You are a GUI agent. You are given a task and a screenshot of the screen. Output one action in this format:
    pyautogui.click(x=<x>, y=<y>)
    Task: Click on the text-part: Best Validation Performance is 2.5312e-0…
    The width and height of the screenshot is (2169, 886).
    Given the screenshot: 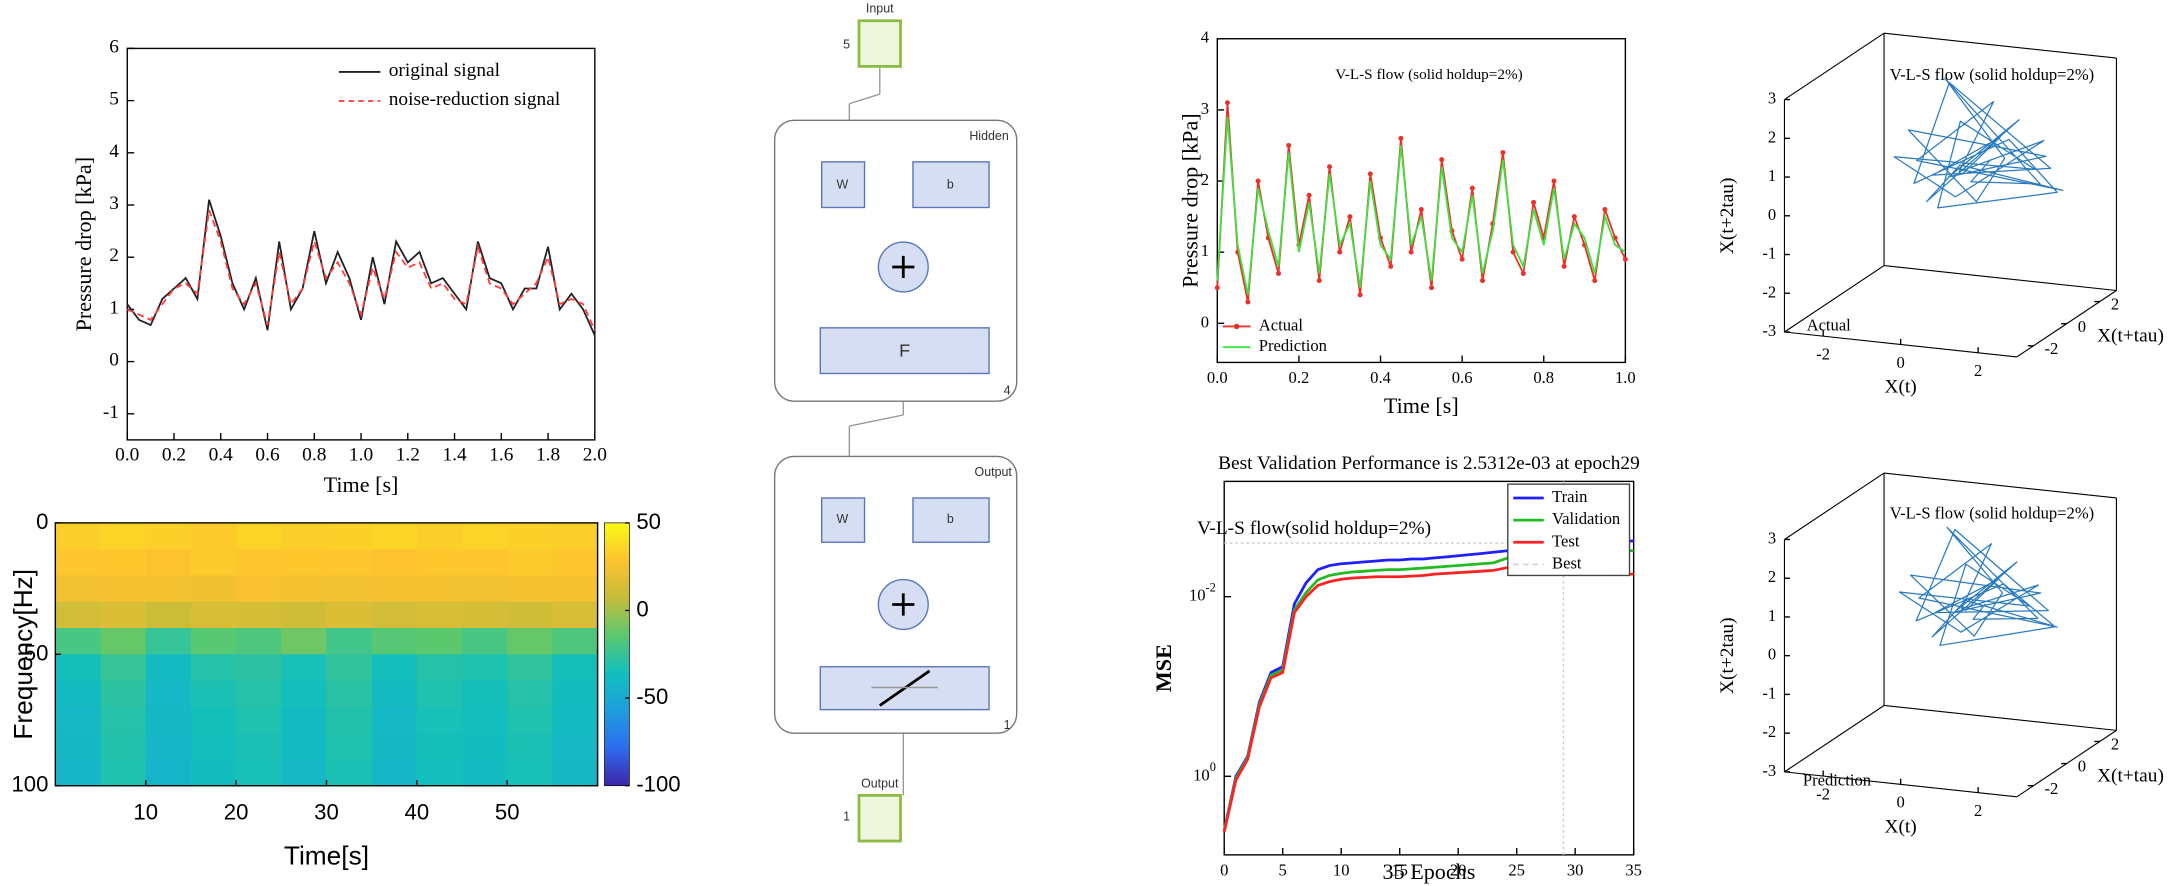 What is the action you would take?
    pyautogui.click(x=1429, y=463)
    